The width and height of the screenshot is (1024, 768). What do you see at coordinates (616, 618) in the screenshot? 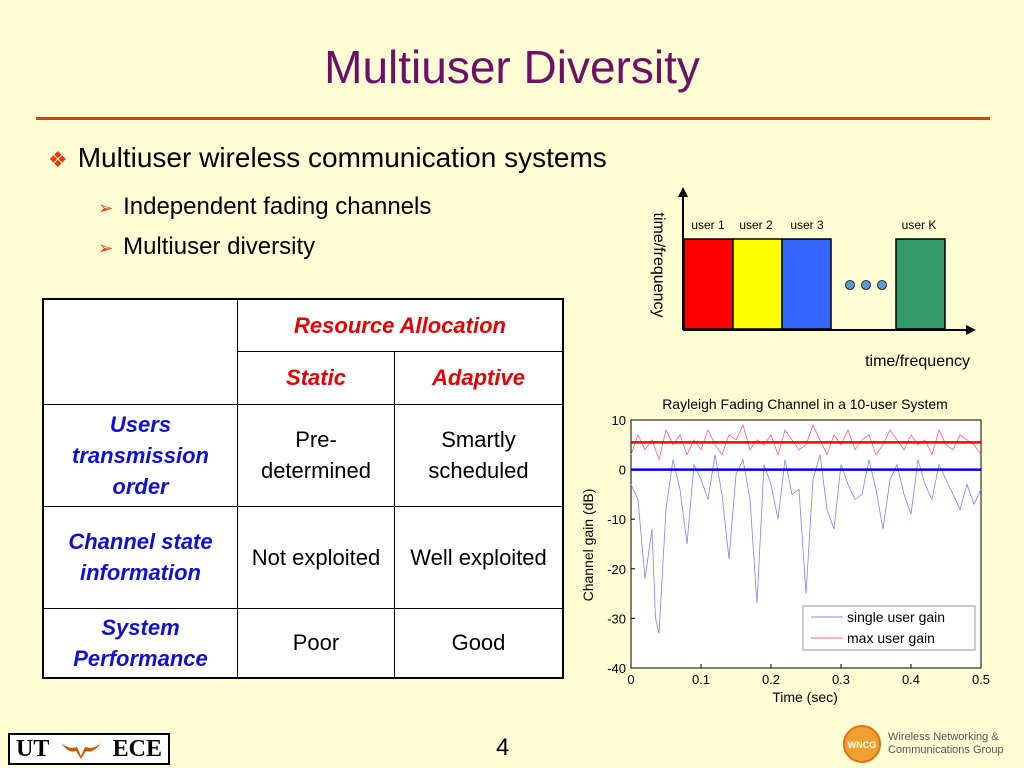
I see `y-tick-label: -30` at bounding box center [616, 618].